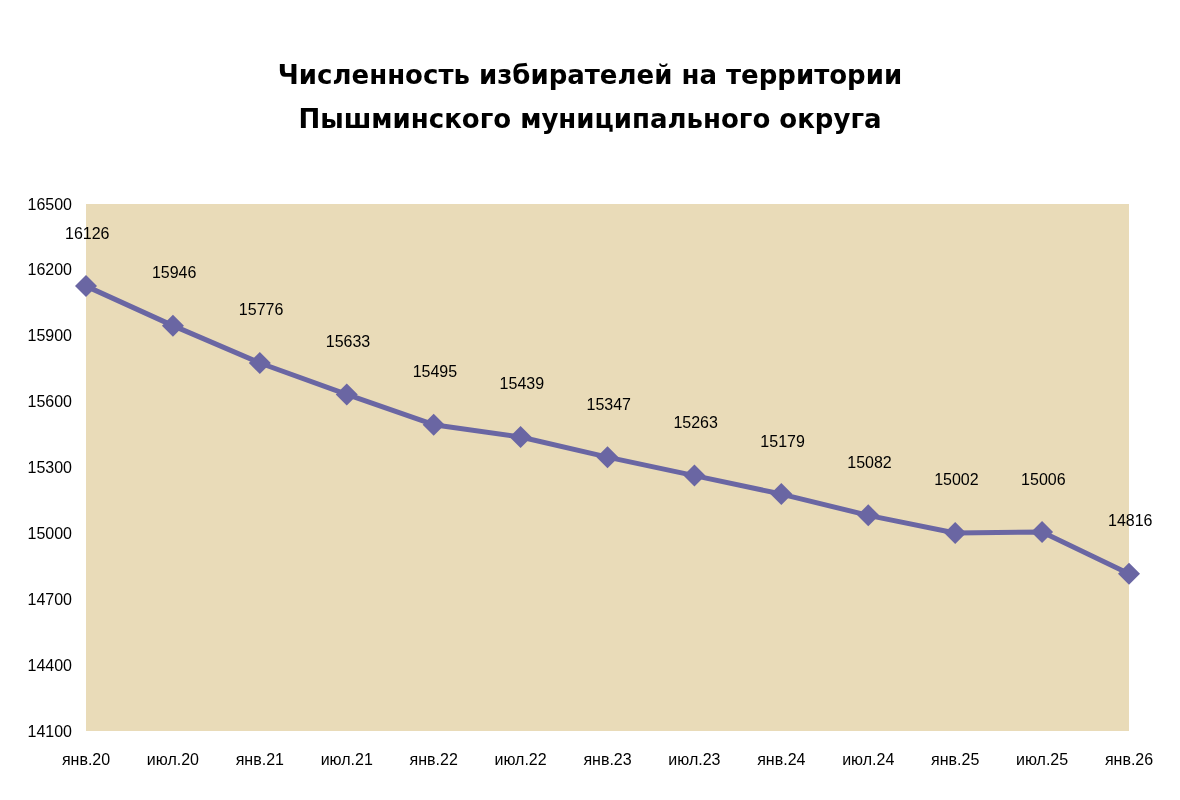 This screenshot has height=800, width=1180. I want to click on x-tick-label: янв.23, so click(607, 759).